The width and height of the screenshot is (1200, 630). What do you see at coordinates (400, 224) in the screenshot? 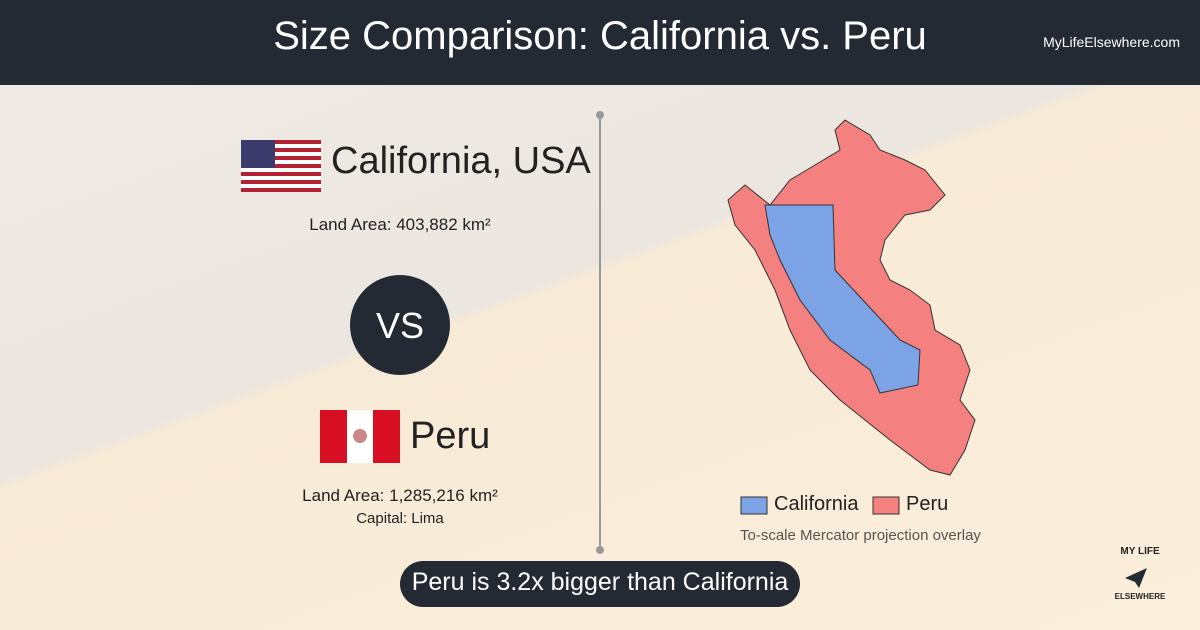
I see `place1-area: Land Area: 403,882 km²` at bounding box center [400, 224].